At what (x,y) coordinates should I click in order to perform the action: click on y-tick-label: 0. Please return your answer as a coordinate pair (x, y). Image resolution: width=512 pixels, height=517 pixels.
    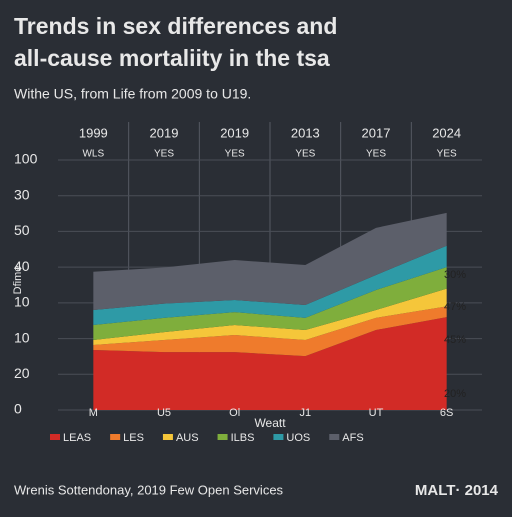
    Looking at the image, I should click on (18, 409).